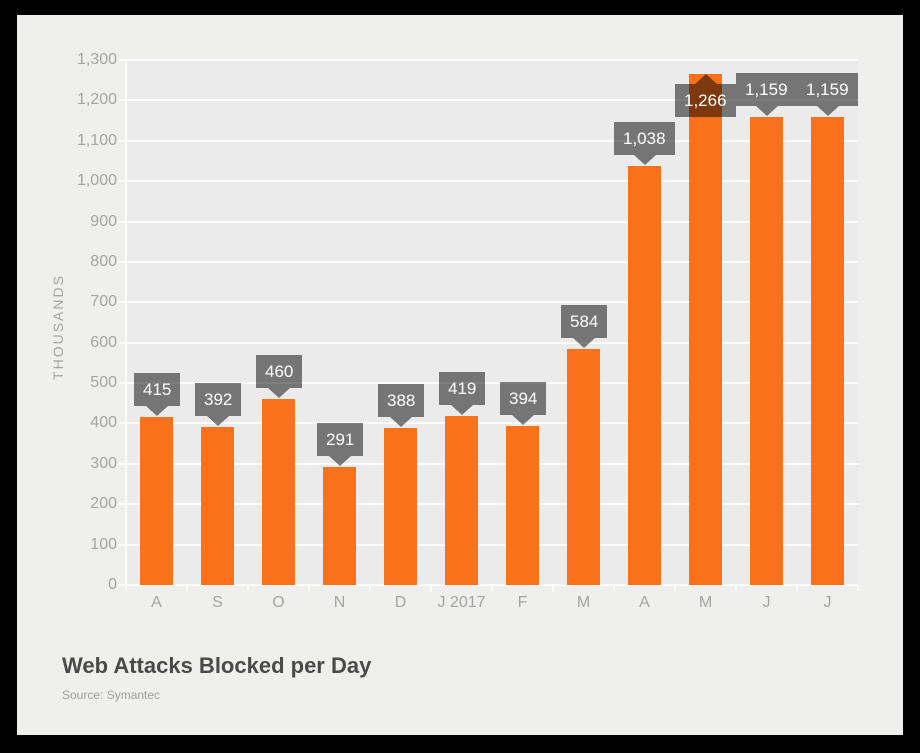 The image size is (920, 753). Describe the element at coordinates (126, 322) in the screenshot. I see `y-axis-line` at that location.